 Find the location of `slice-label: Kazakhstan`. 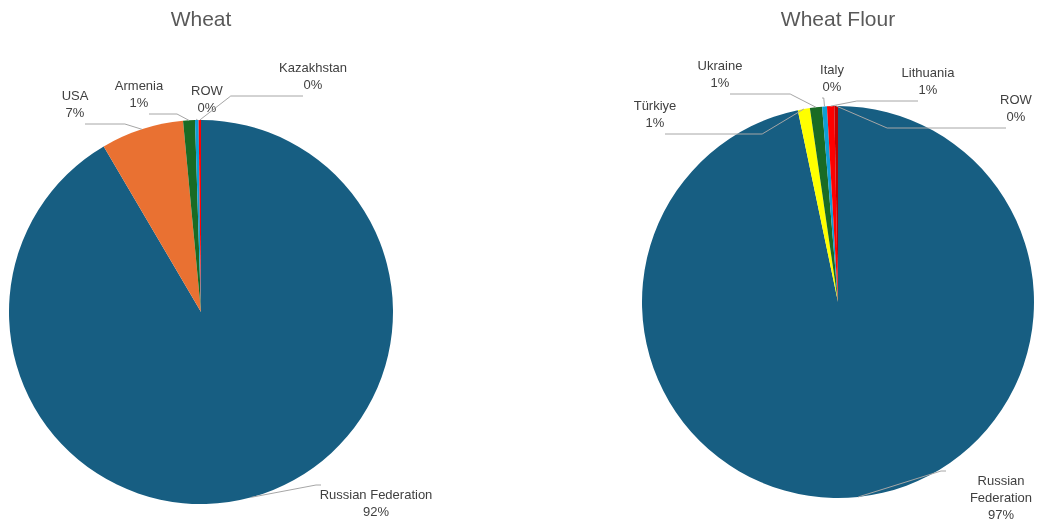

slice-label: Kazakhstan is located at coordinates (313, 67).